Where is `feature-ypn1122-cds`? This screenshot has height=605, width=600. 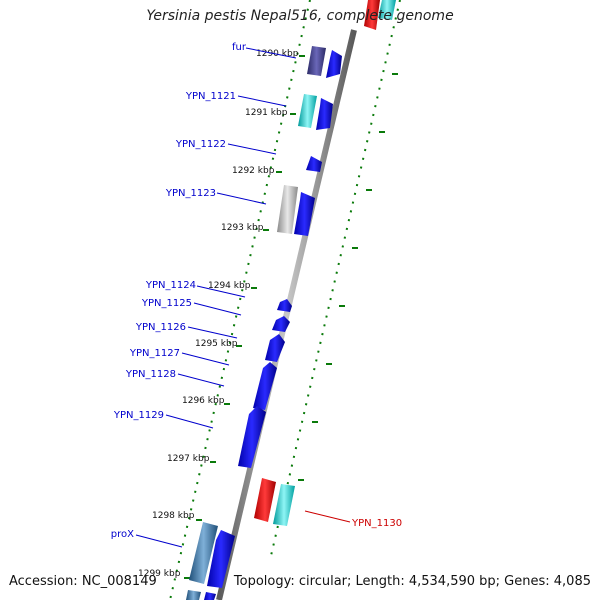
feature-ypn1122-cds is located at coordinates (314, 164).